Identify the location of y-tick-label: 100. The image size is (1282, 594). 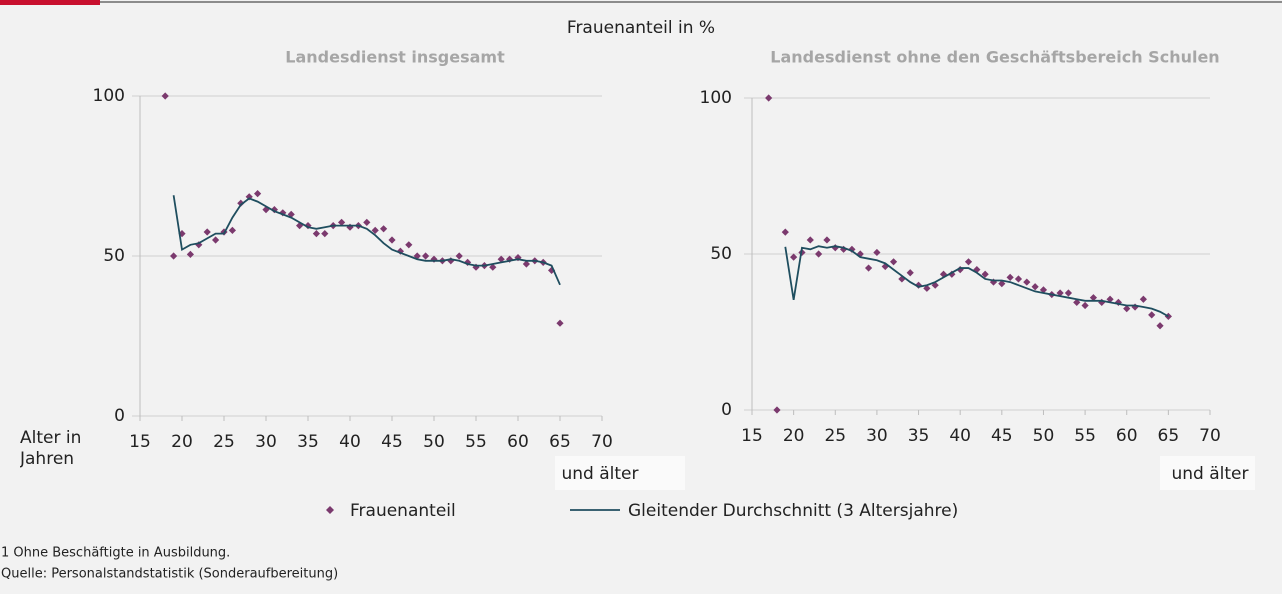
(716, 98).